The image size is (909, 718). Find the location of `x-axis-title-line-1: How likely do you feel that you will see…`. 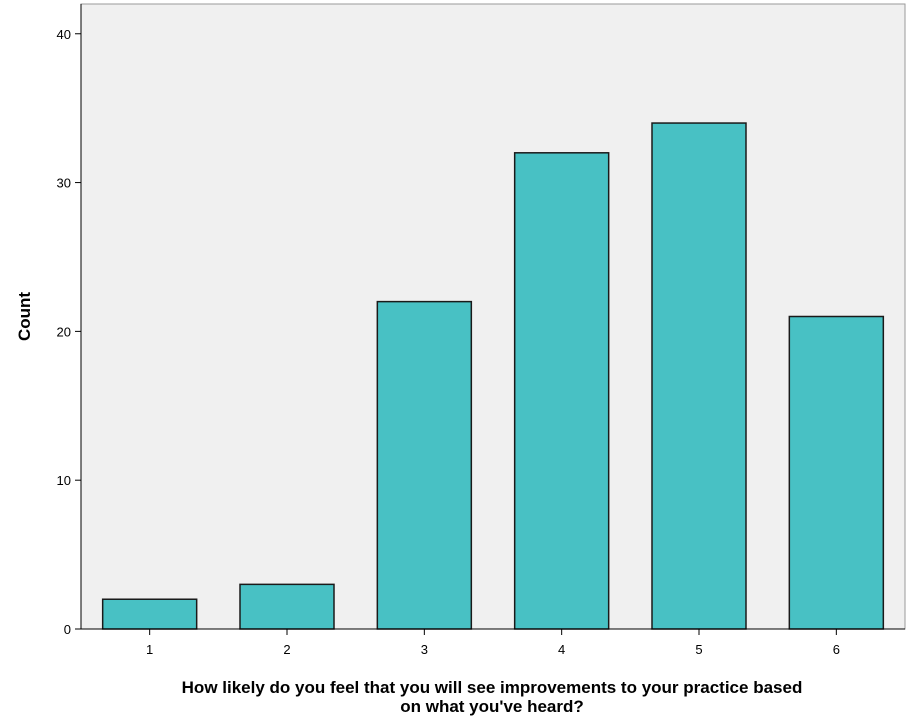

x-axis-title-line-1: How likely do you feel that you will see… is located at coordinates (492, 687).